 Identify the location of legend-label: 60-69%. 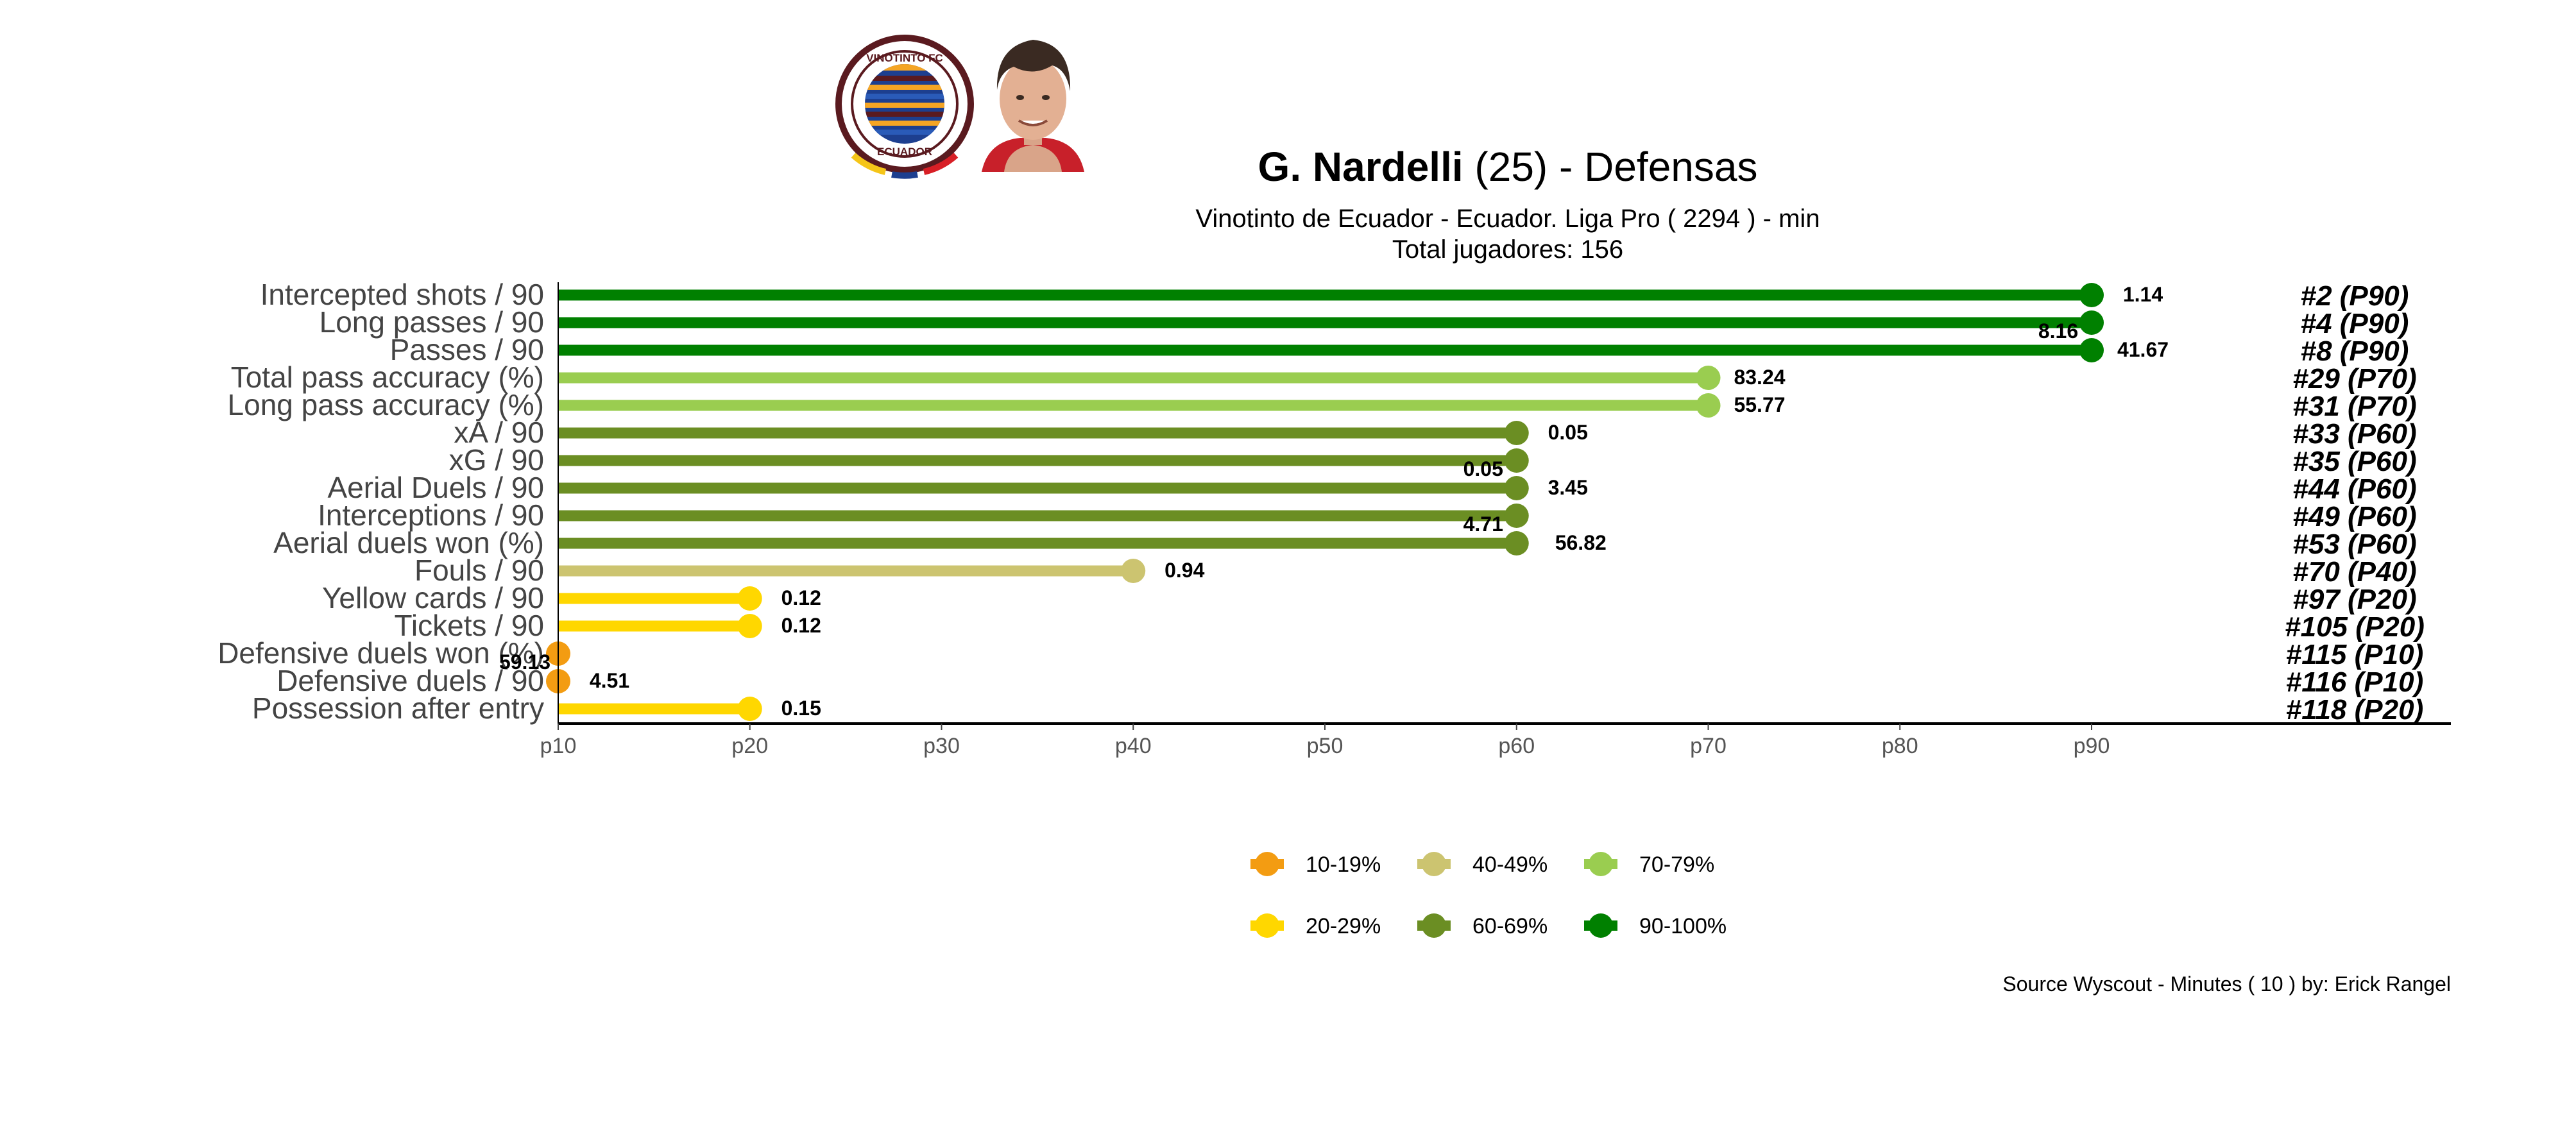
(1510, 926).